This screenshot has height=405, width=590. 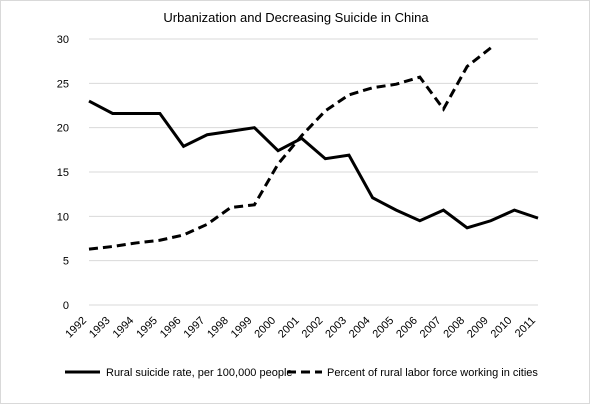 I want to click on x-tick-label-1997: 1997, so click(x=194, y=328).